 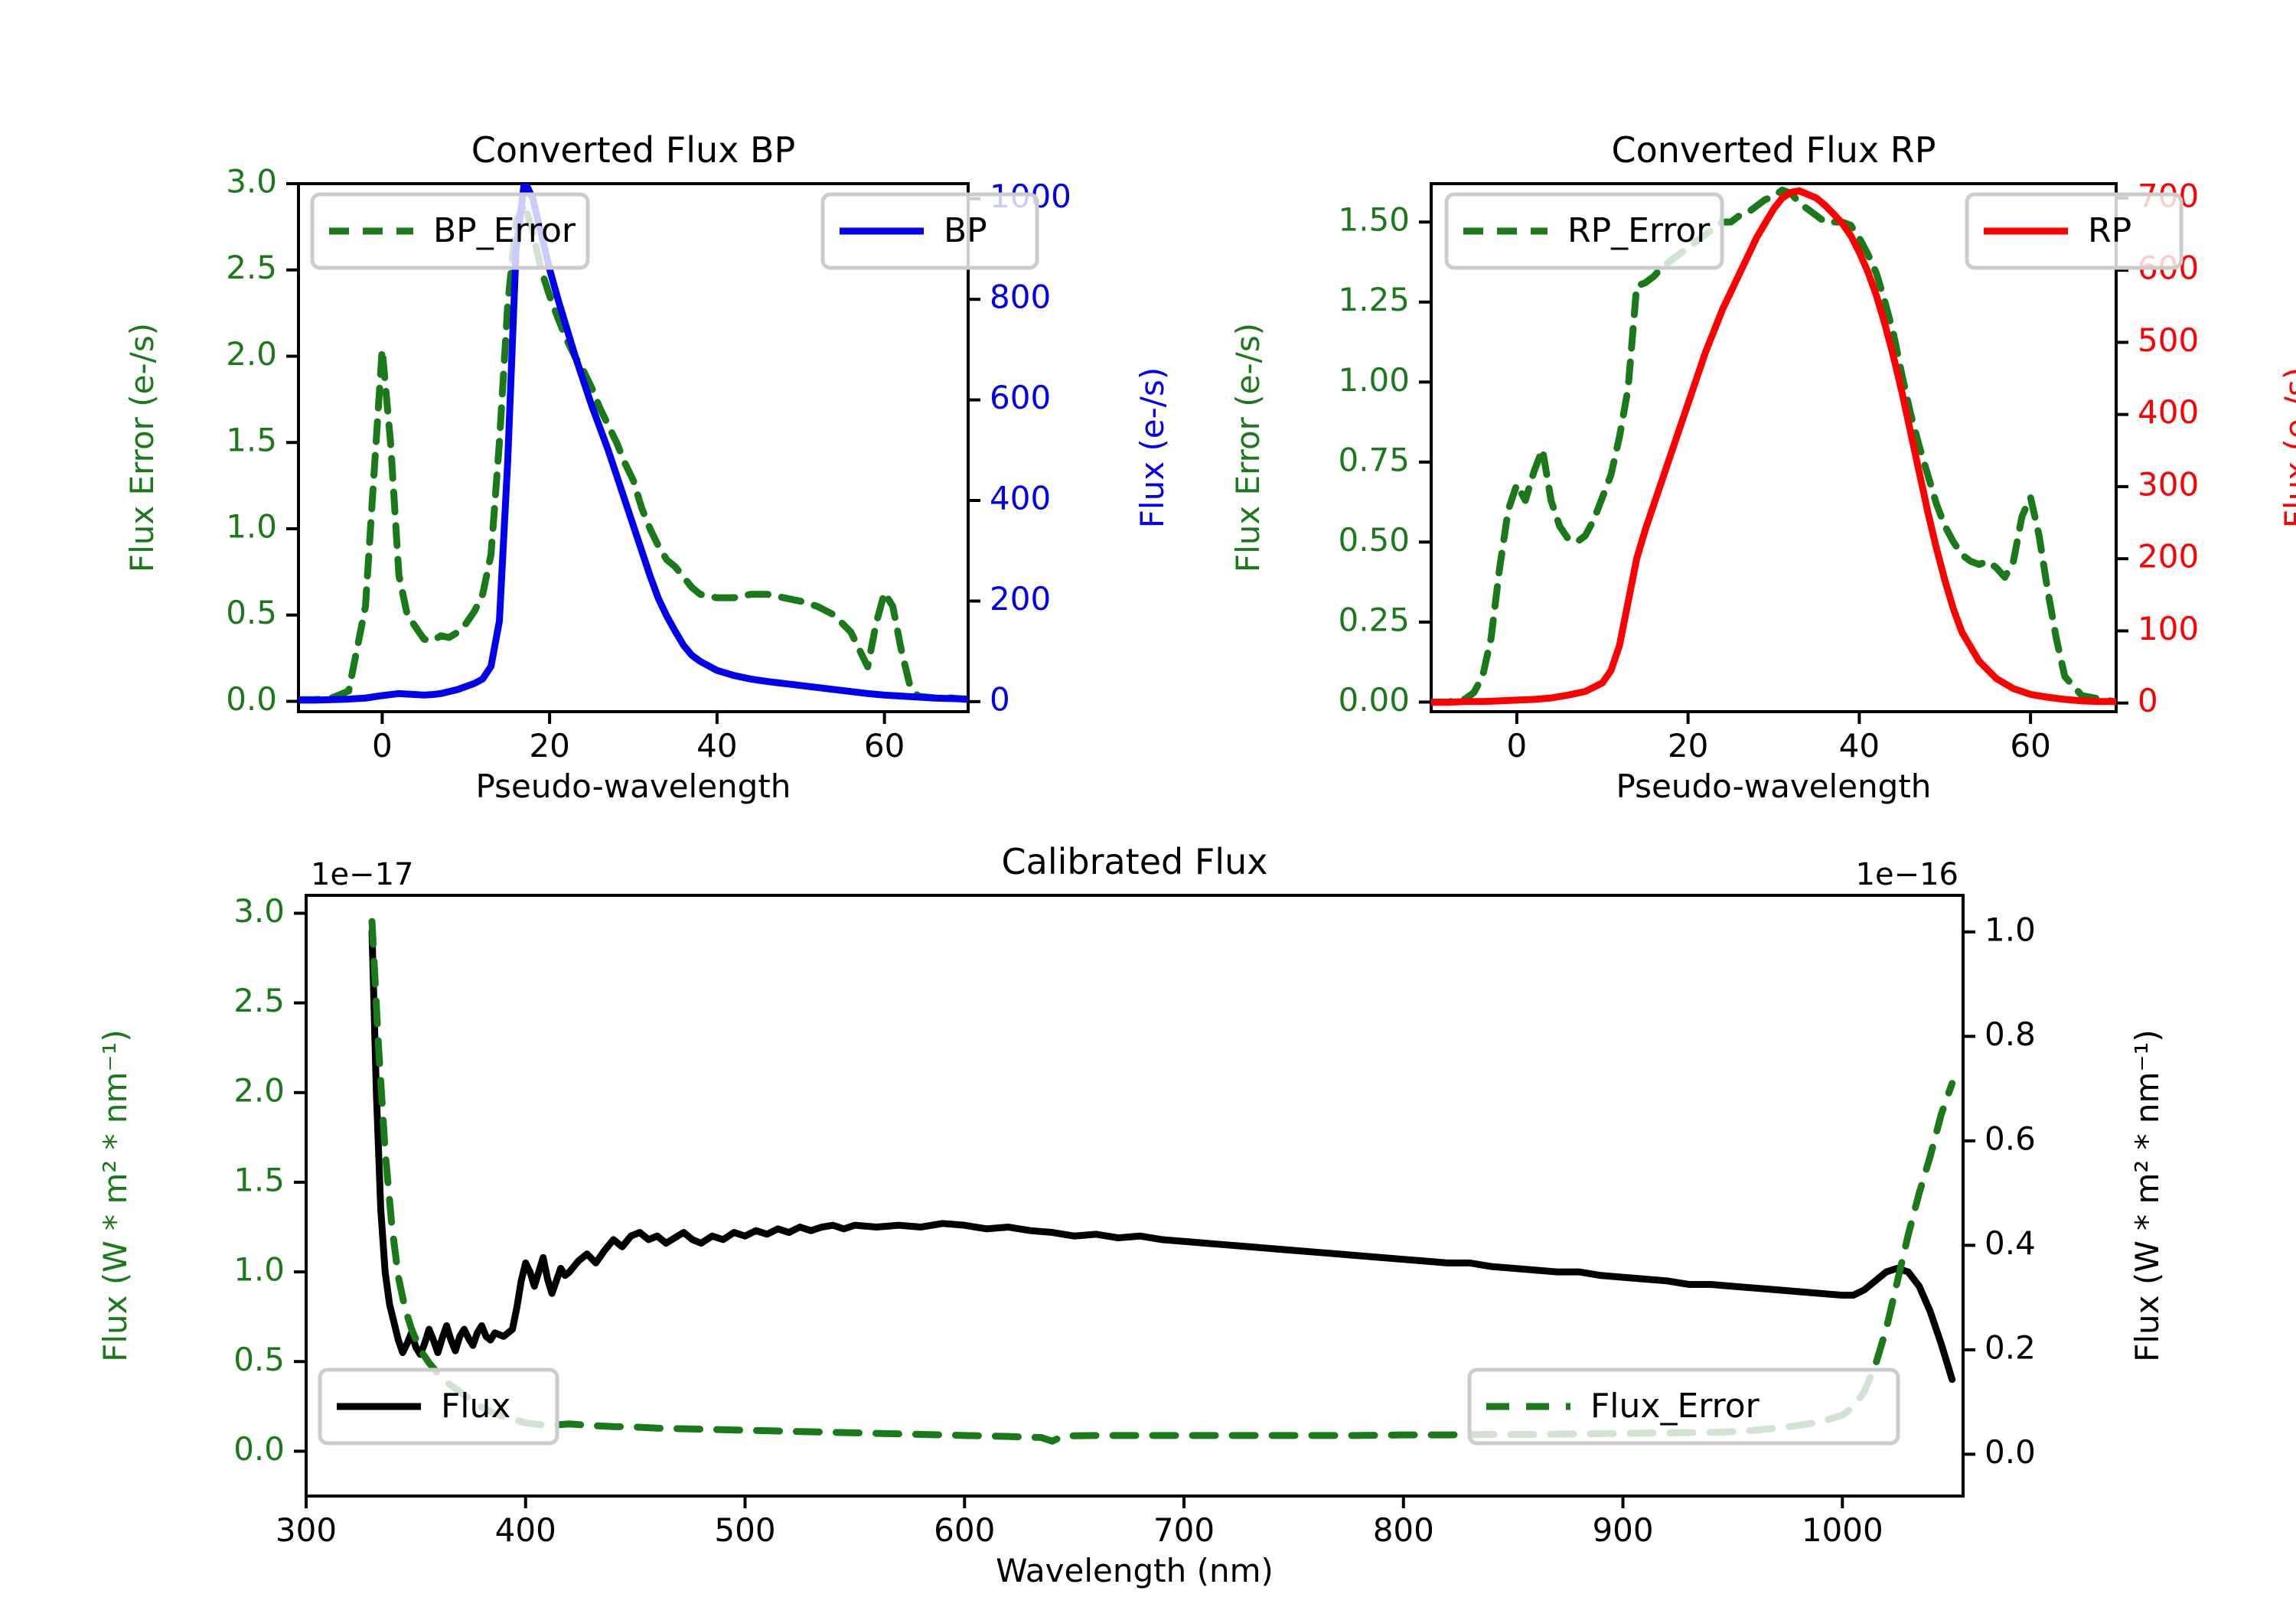 I want to click on legend-flux-error: Flux_Error, so click(x=1683, y=1406).